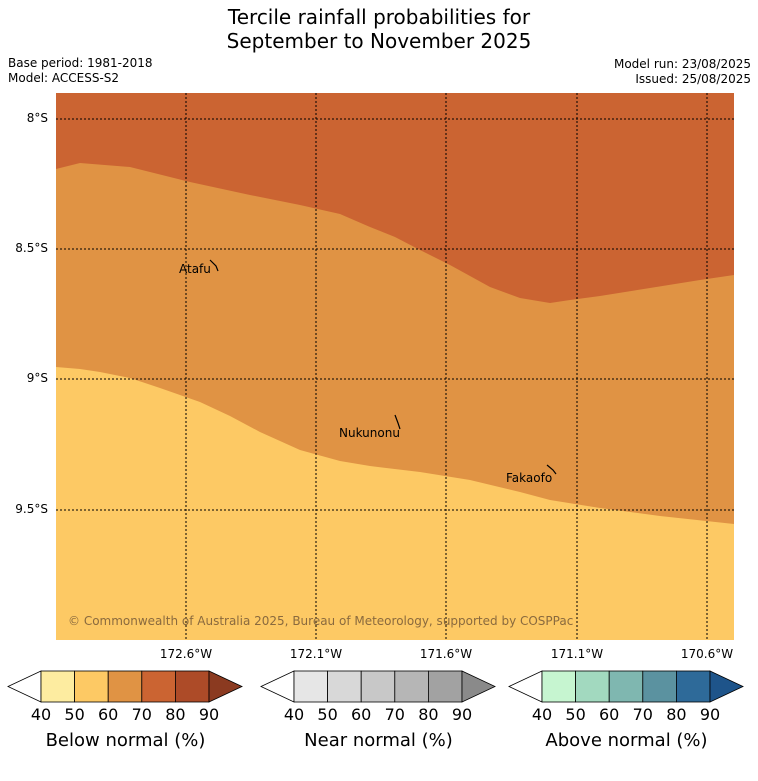 This screenshot has height=781, width=758. What do you see at coordinates (125, 740) in the screenshot?
I see `colorbar-below-label: Below normal (%)` at bounding box center [125, 740].